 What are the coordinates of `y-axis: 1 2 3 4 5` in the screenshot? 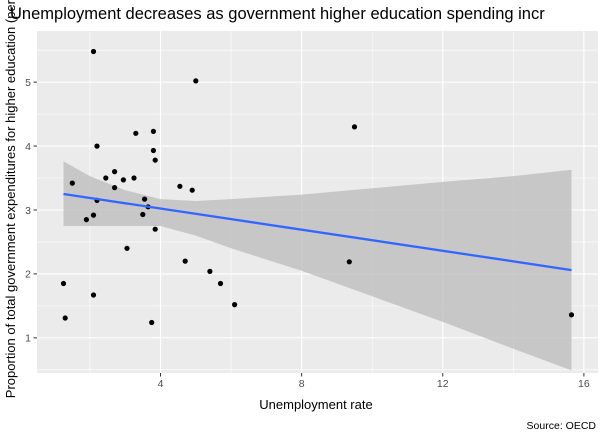 It's located at (31, 211).